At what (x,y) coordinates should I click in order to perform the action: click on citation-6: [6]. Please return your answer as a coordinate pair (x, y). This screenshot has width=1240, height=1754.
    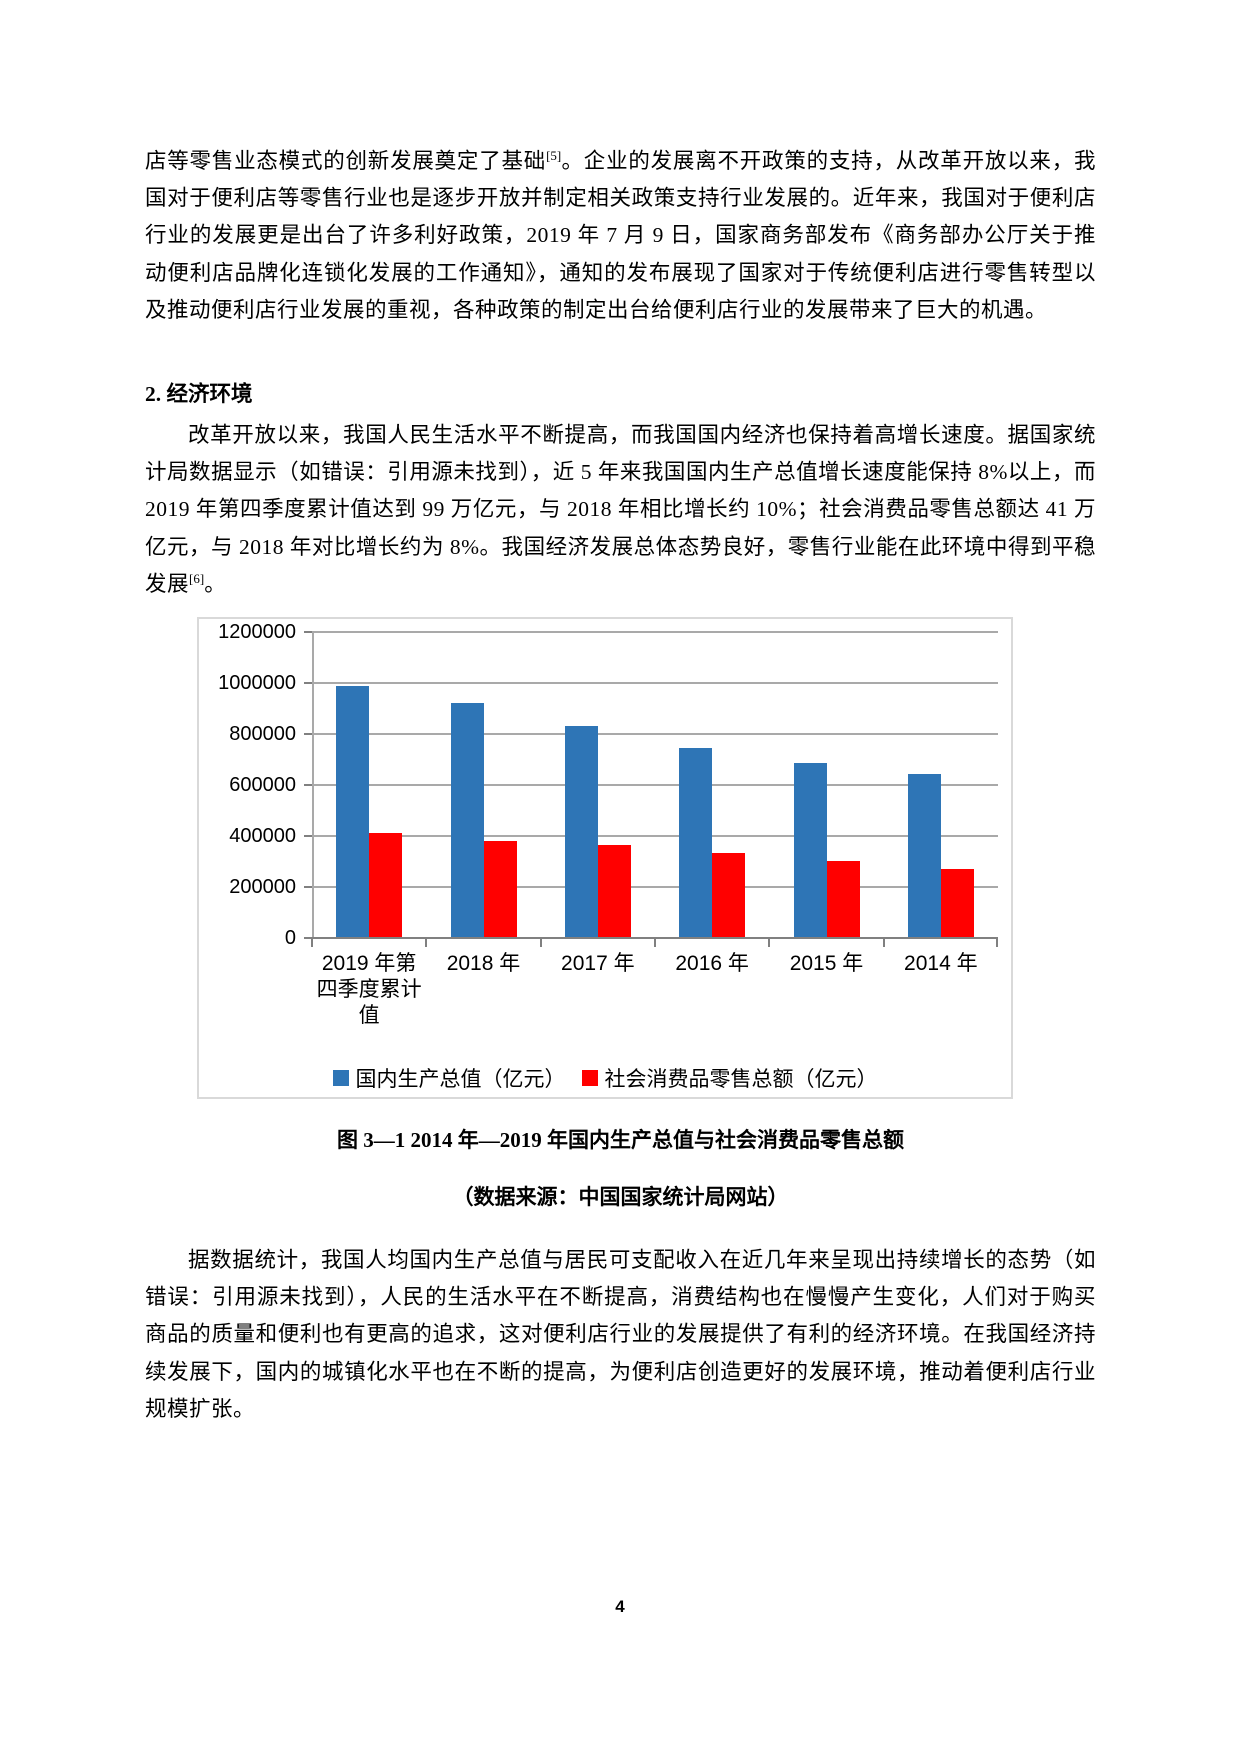
    Looking at the image, I should click on (197, 578).